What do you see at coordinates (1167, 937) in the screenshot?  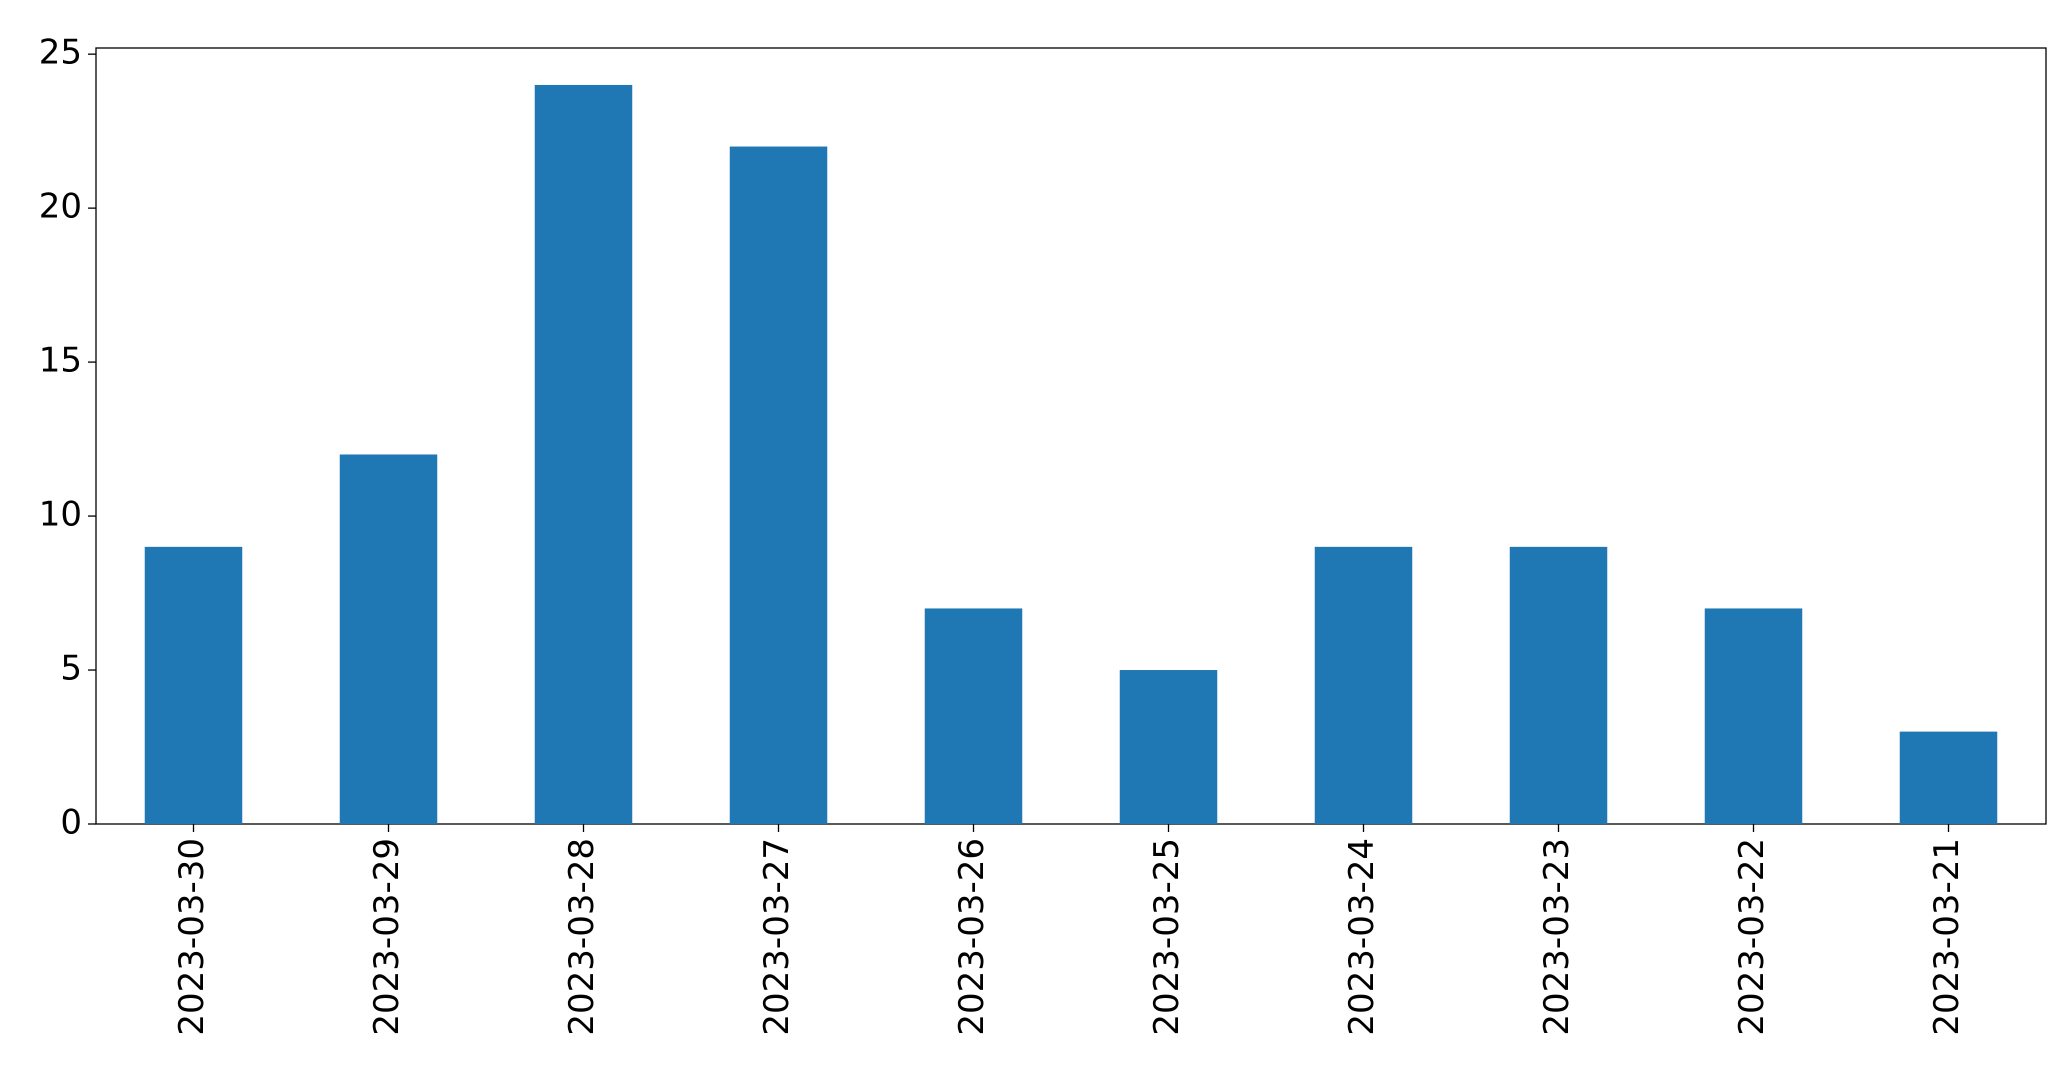 I see `x-tick-label: 2023-03-25` at bounding box center [1167, 937].